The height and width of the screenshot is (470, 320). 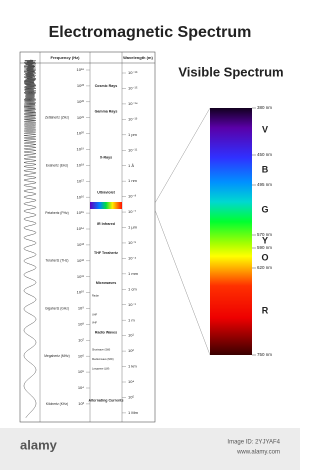 What do you see at coordinates (264, 107) in the screenshot?
I see `nm-label: 380 nm` at bounding box center [264, 107].